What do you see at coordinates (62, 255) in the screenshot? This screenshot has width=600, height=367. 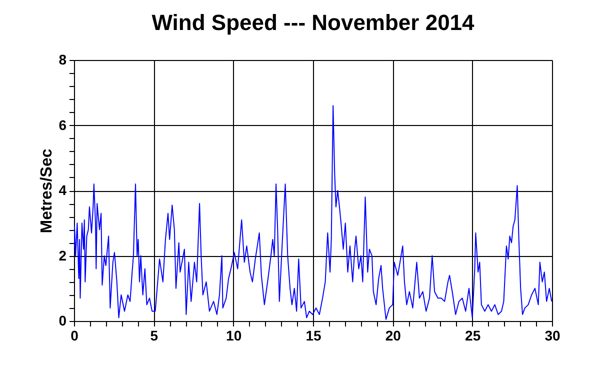 I see `y-tick-label: 2` at bounding box center [62, 255].